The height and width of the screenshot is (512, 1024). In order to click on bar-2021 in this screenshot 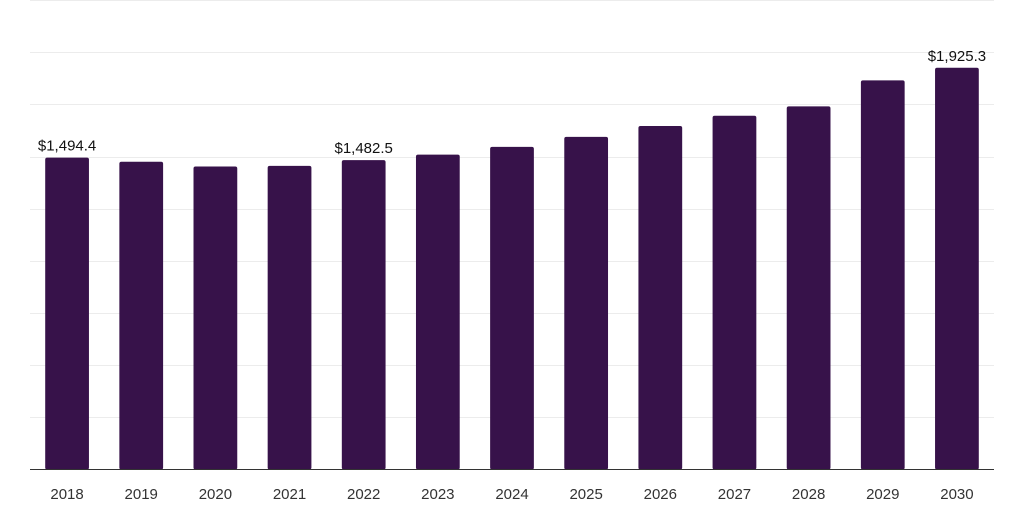, I will do `click(289, 317)`.